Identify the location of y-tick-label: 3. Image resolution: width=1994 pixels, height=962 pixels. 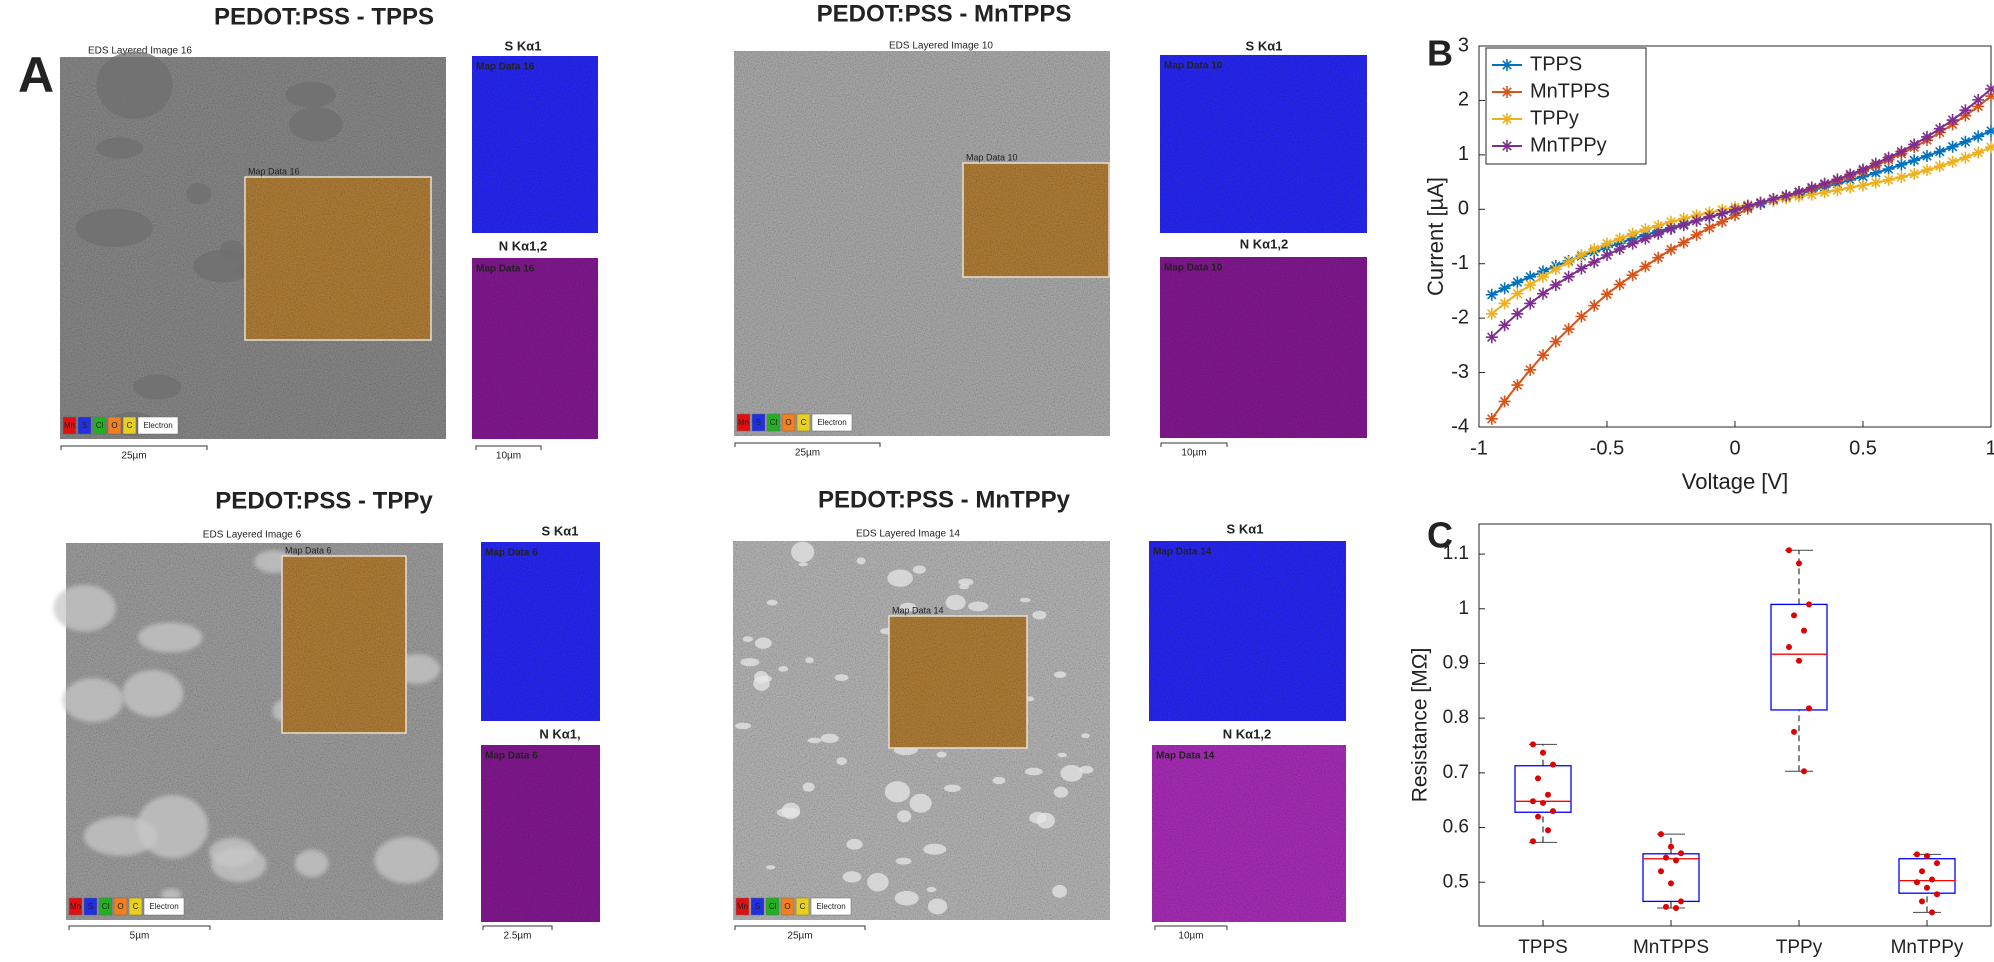
(1463, 45).